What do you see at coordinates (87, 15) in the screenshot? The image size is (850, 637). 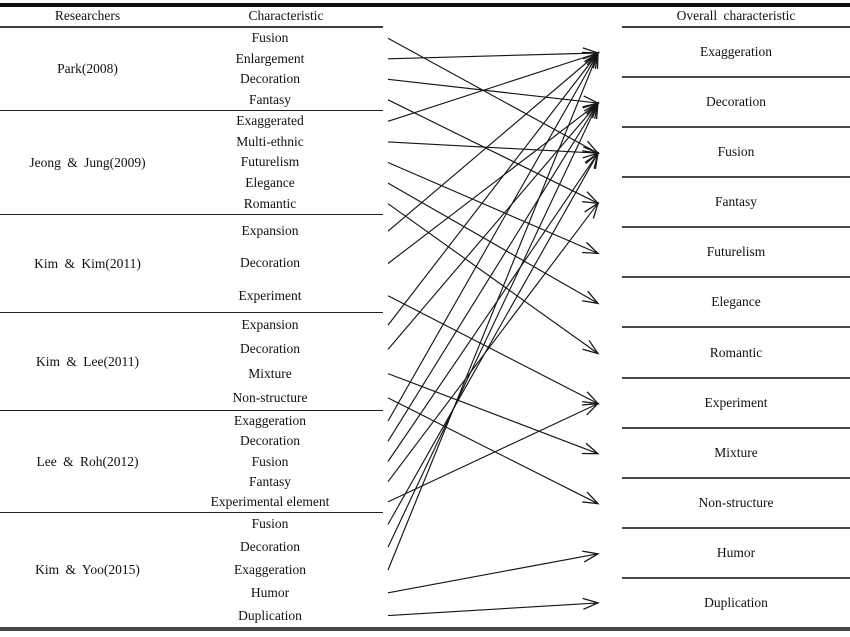 I see `researchers-column-header: Researchers` at bounding box center [87, 15].